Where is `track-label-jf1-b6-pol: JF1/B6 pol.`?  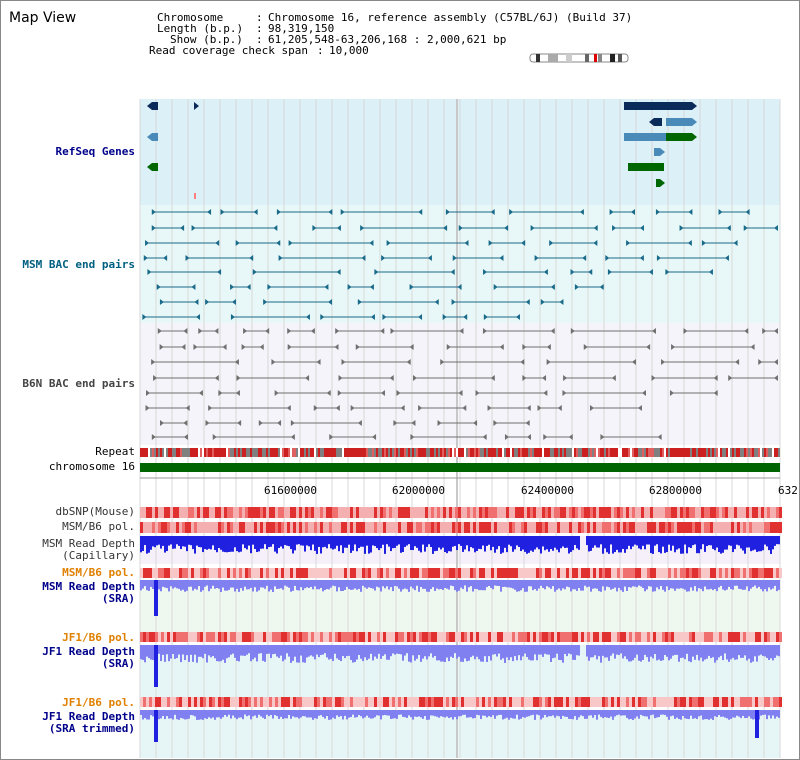
track-label-jf1-b6-pol: JF1/B6 pol. is located at coordinates (98, 637).